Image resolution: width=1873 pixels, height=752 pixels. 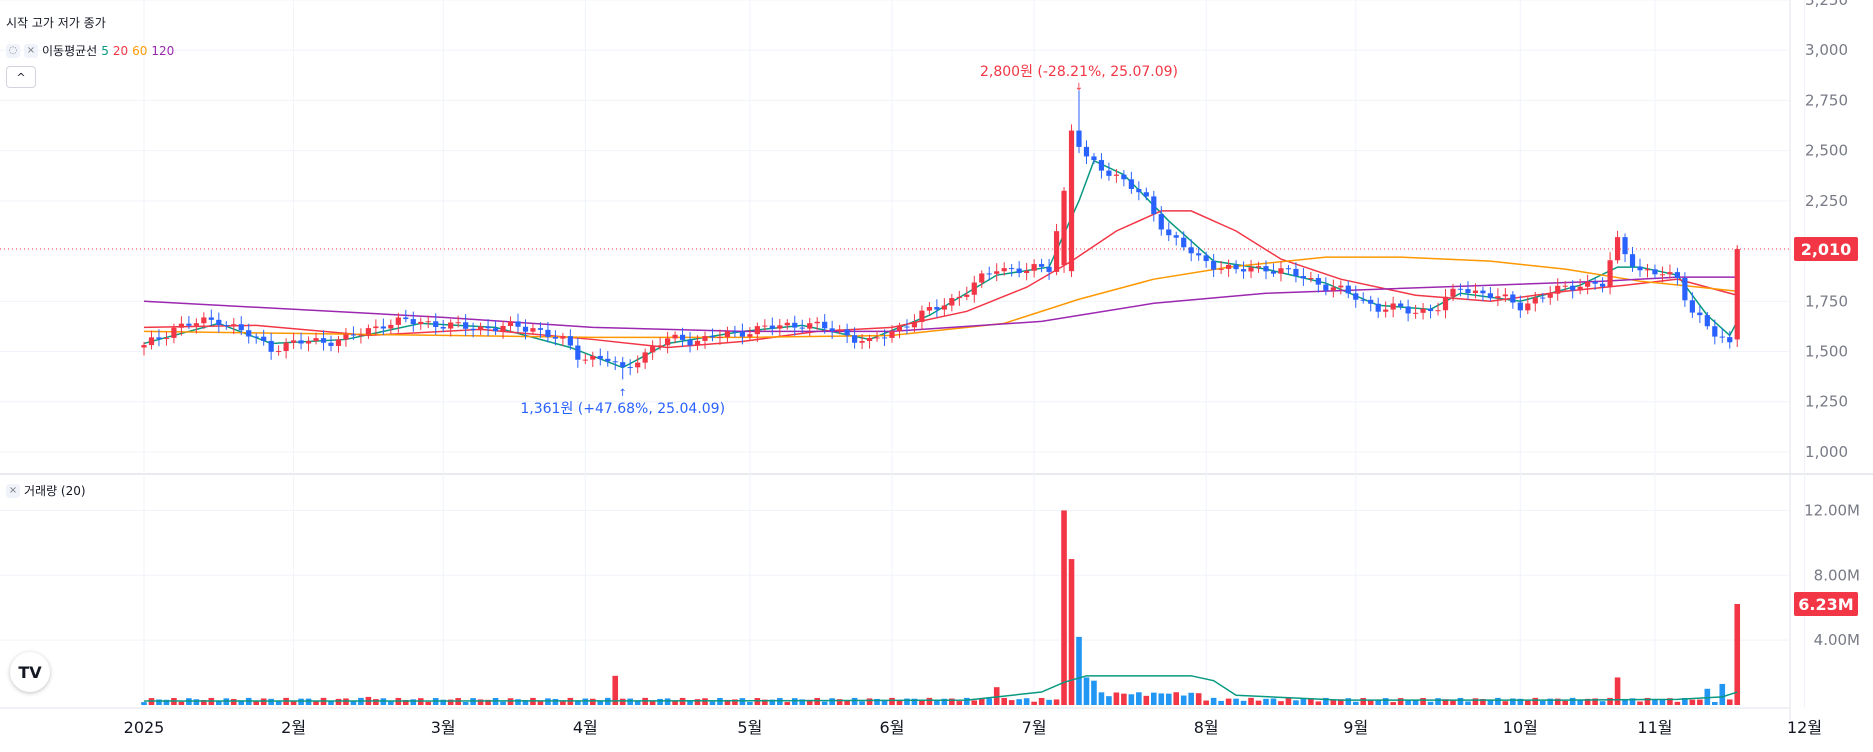 I want to click on ma-legend-period-120: 120, so click(x=163, y=50).